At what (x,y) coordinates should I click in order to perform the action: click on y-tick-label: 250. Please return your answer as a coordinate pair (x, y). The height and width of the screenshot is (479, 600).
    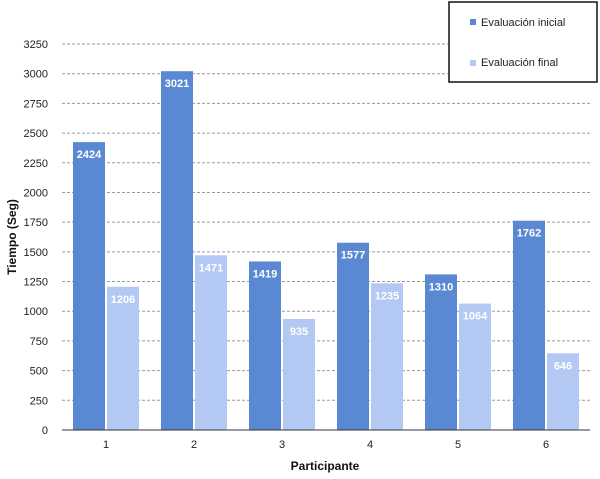
    Looking at the image, I should click on (39, 401).